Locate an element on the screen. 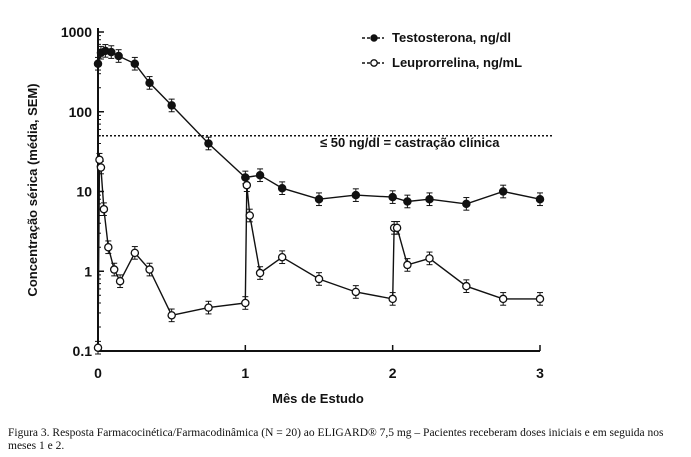  y-tick-label: 10 is located at coordinates (84, 192).